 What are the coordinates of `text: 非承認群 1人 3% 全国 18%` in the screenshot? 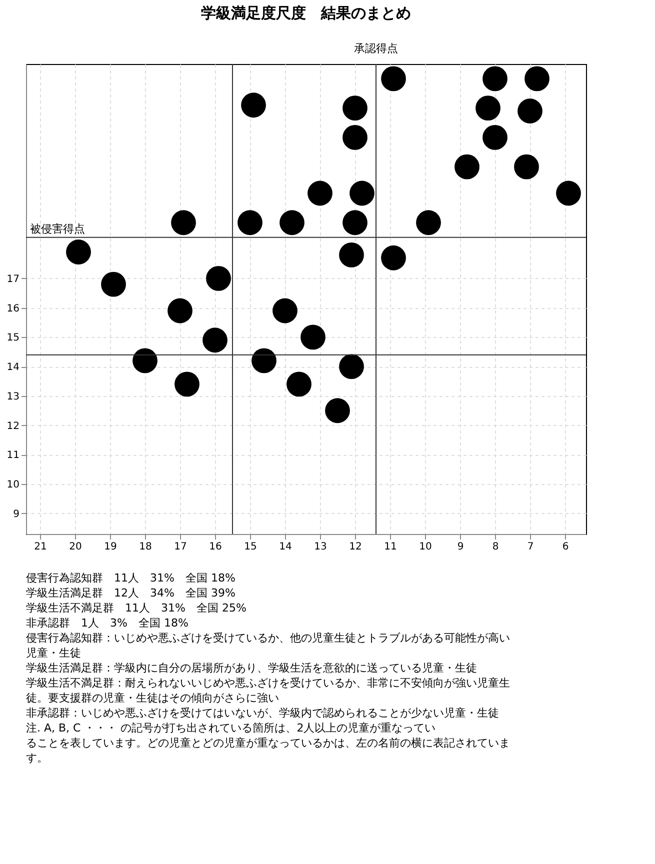 It's located at (107, 623).